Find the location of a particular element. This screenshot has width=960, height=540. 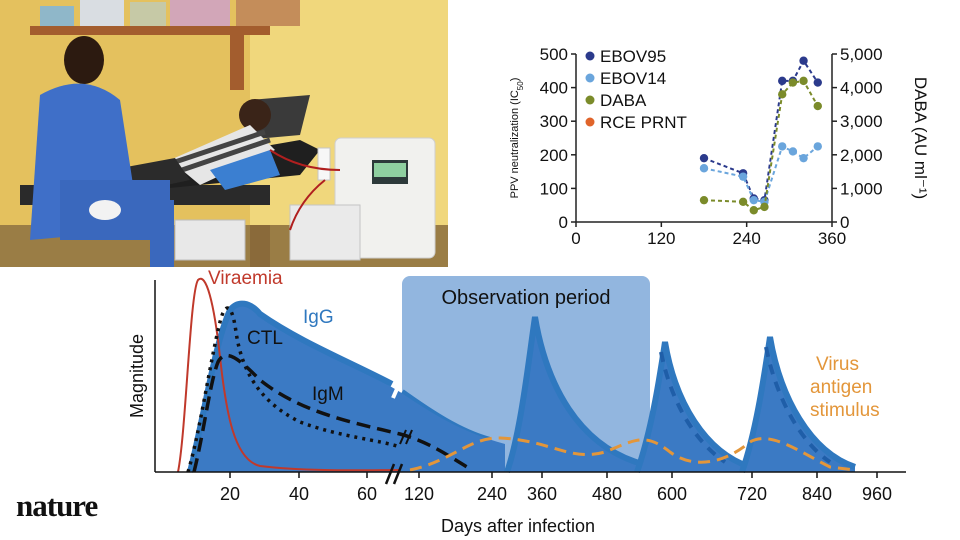

igg-area-mid is located at coordinates (452, 432).